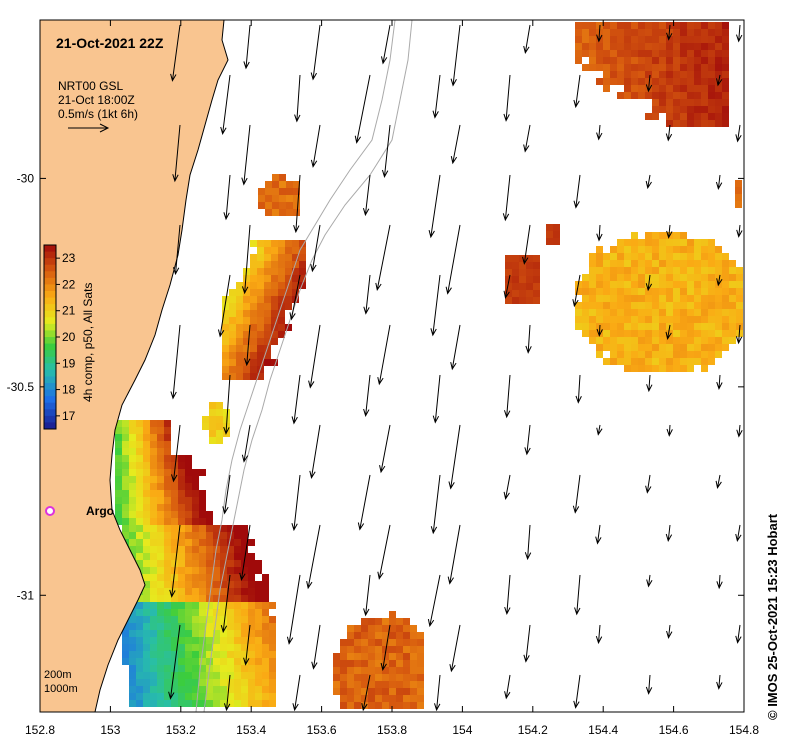 The width and height of the screenshot is (789, 750). I want to click on lon-tick-label: 153.8, so click(392, 730).